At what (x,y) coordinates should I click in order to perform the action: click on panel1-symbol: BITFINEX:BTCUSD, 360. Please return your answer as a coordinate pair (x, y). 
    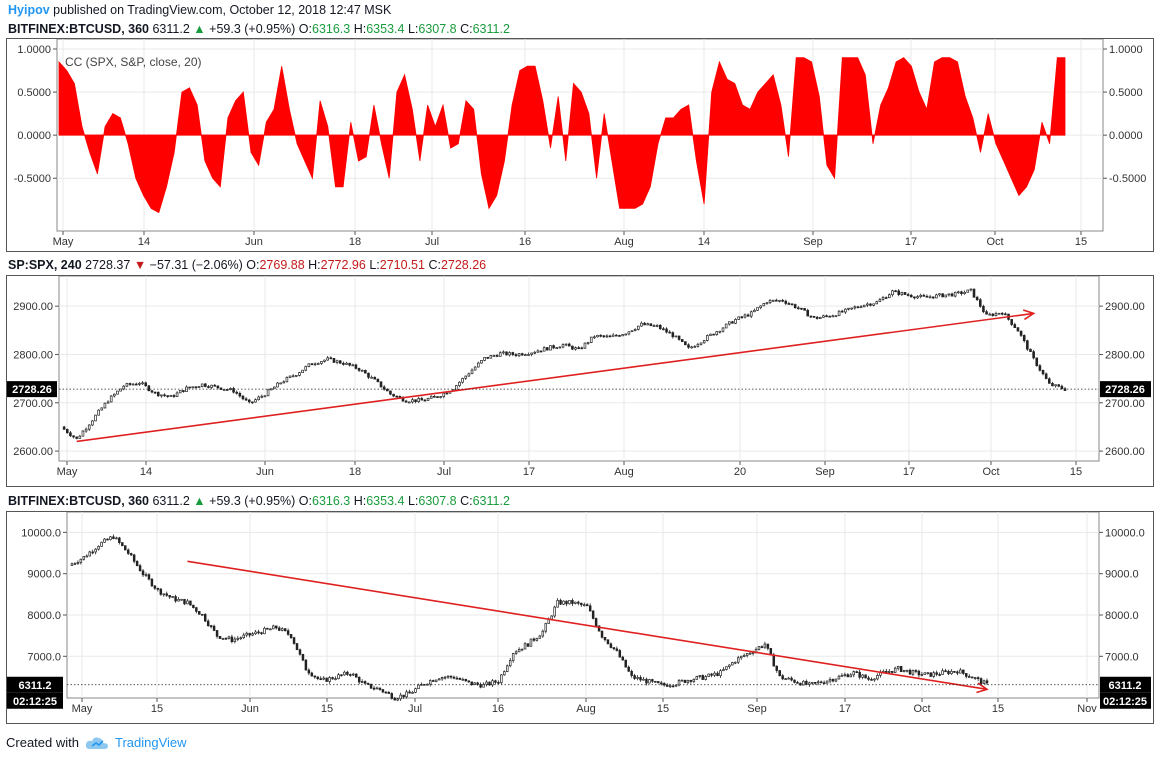
    Looking at the image, I should click on (78, 29).